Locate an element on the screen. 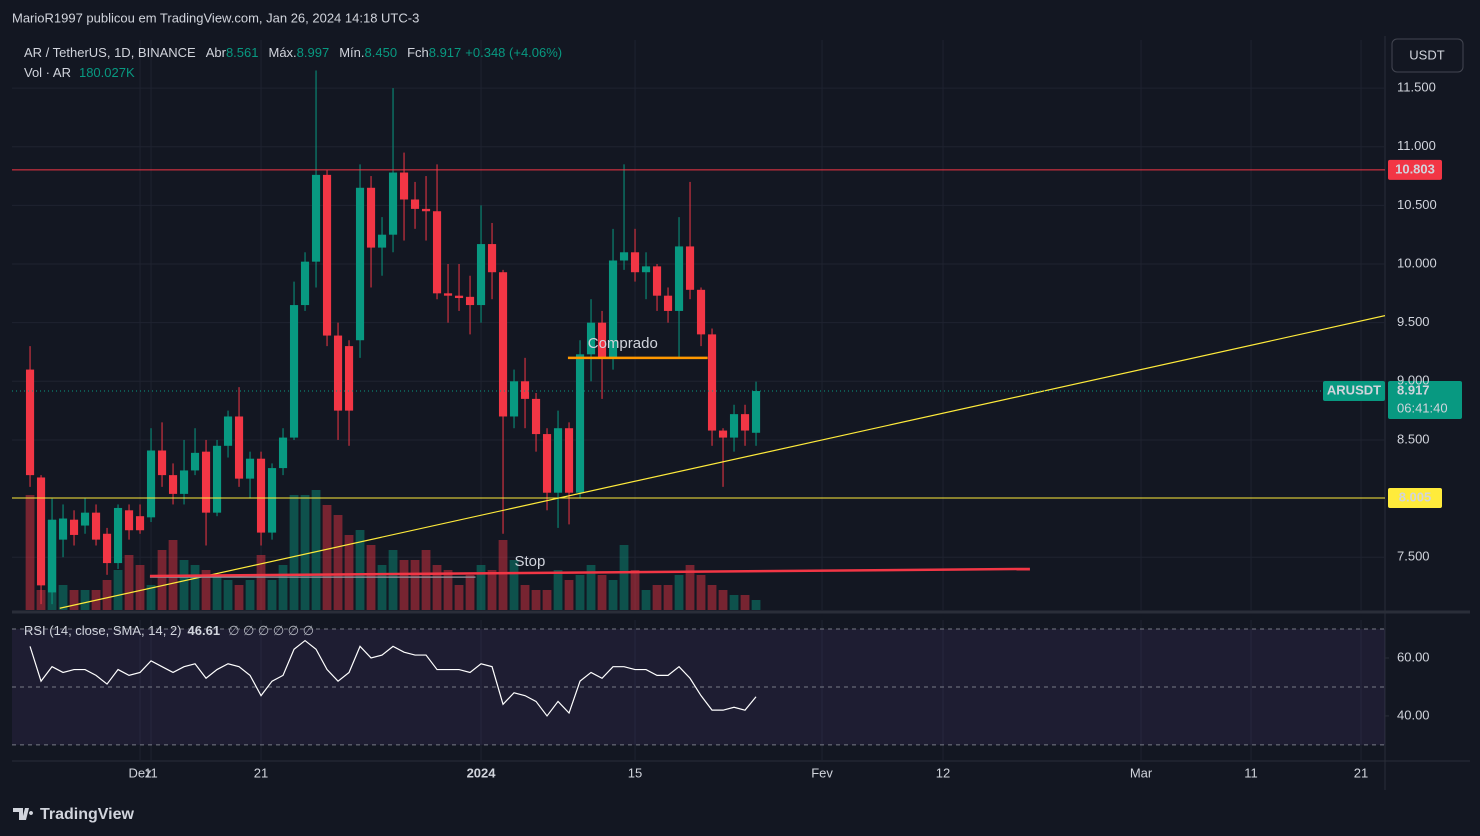  x-tick-label: Dez is located at coordinates (139, 772).